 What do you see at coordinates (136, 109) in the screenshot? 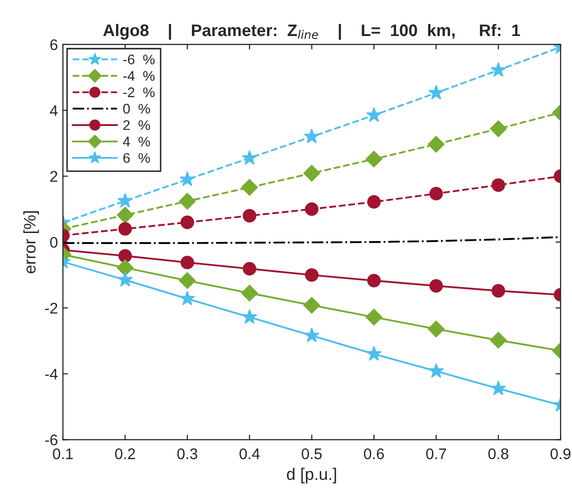
I see `legend-label: 0 %` at bounding box center [136, 109].